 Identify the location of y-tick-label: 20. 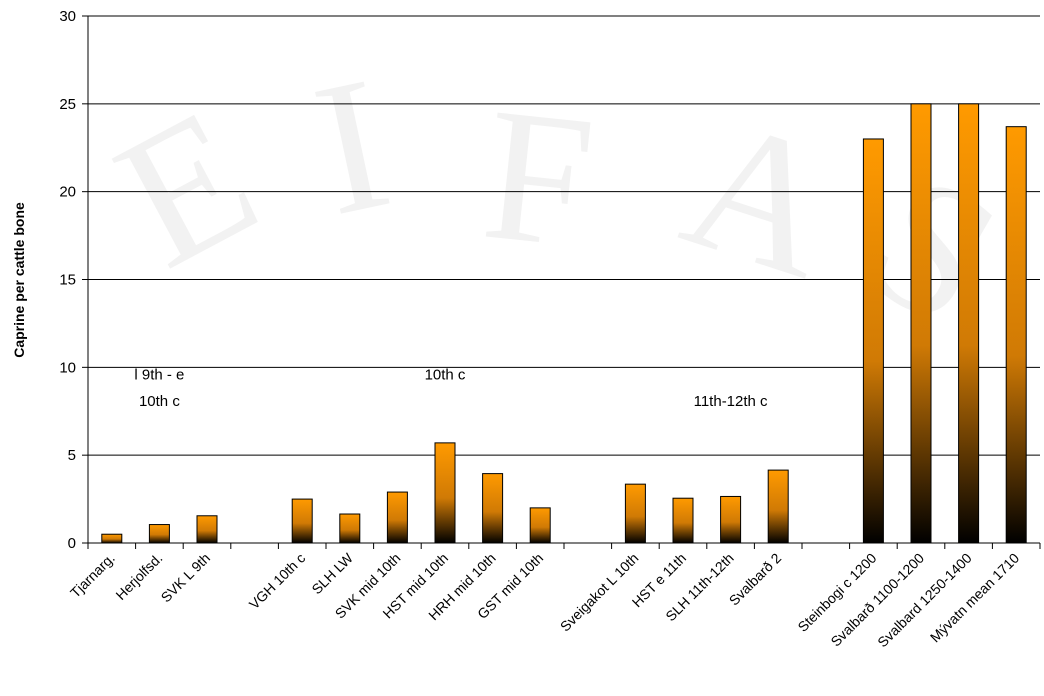
(67, 192).